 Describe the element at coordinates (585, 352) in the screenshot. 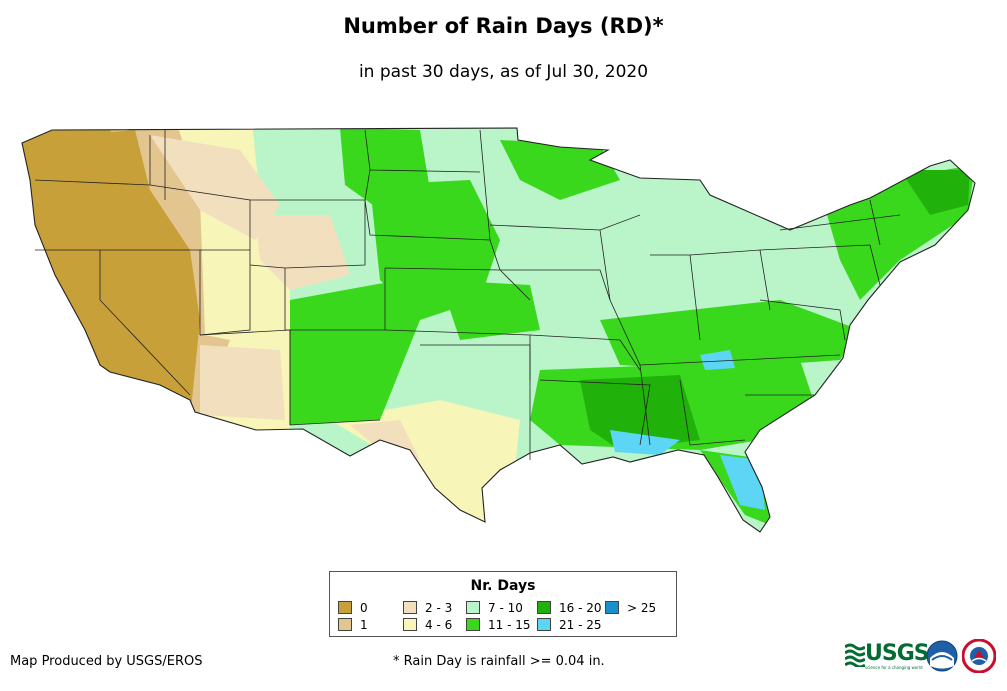

I see `mo-ar` at that location.